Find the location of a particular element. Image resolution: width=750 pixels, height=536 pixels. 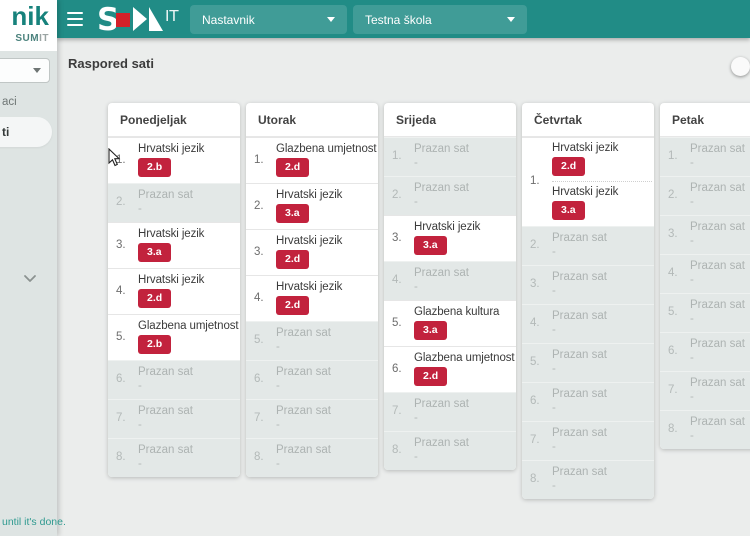

sidebar-select is located at coordinates (25, 70).